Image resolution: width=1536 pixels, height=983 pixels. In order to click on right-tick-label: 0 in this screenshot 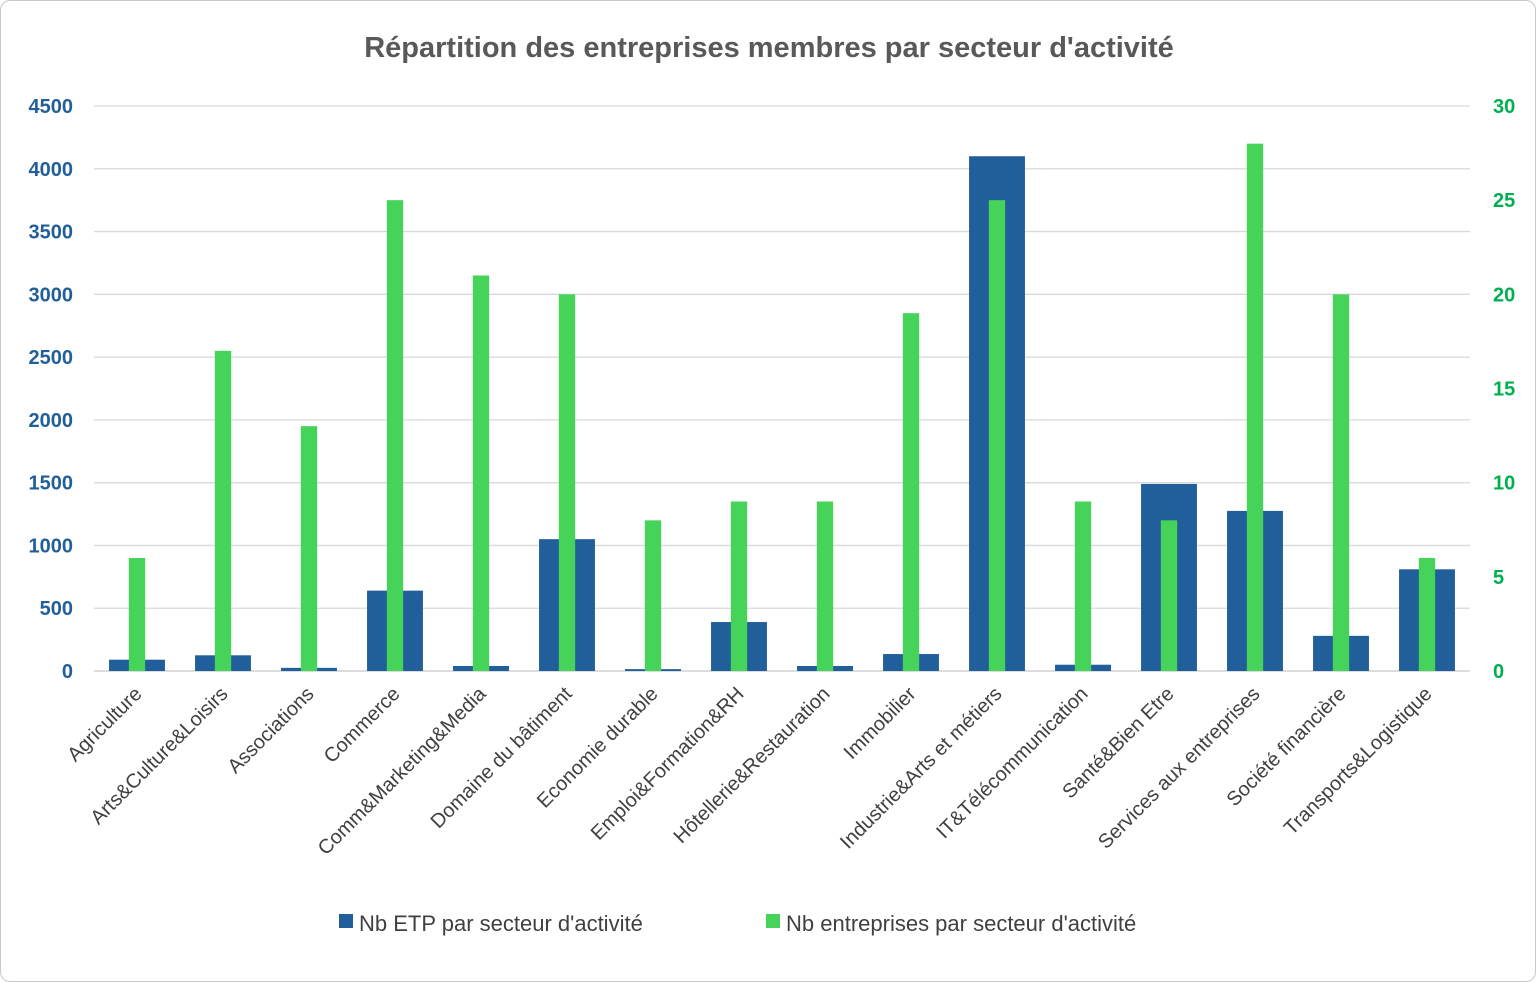, I will do `click(1498, 672)`.